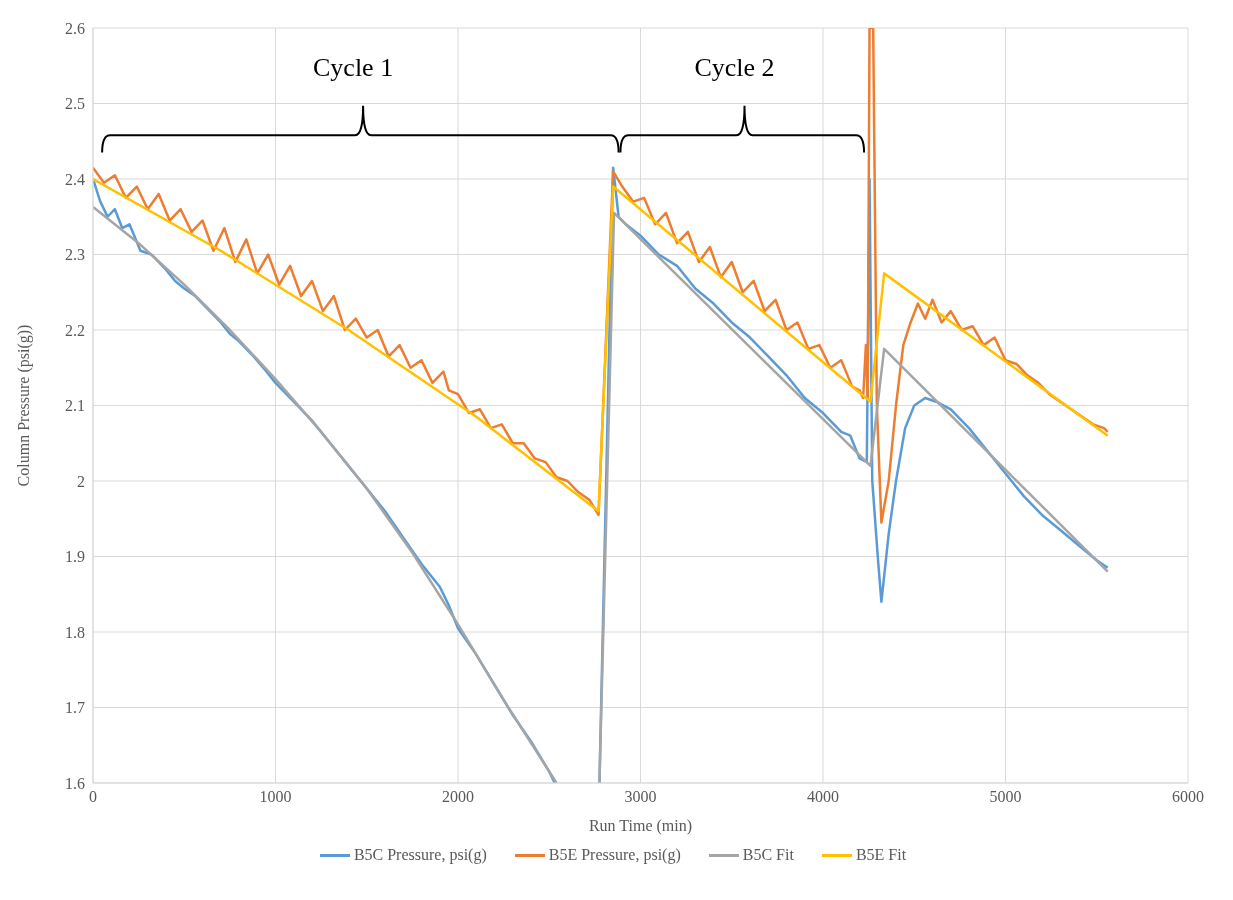  I want to click on x-tick-label: 6000, so click(1188, 797).